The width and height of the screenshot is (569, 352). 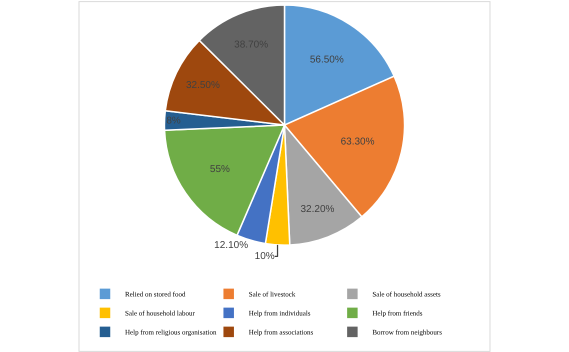 I want to click on data-label: 63.30%, so click(x=357, y=142).